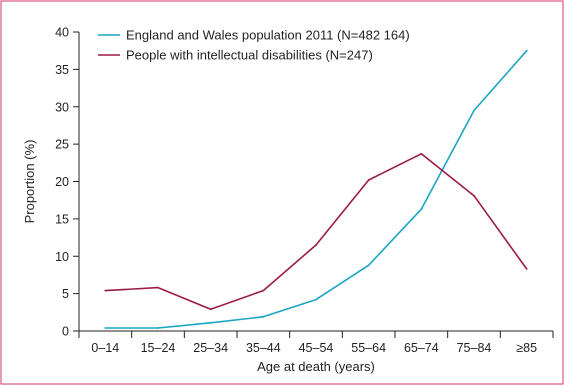  I want to click on y-tick-label: 20, so click(62, 182).